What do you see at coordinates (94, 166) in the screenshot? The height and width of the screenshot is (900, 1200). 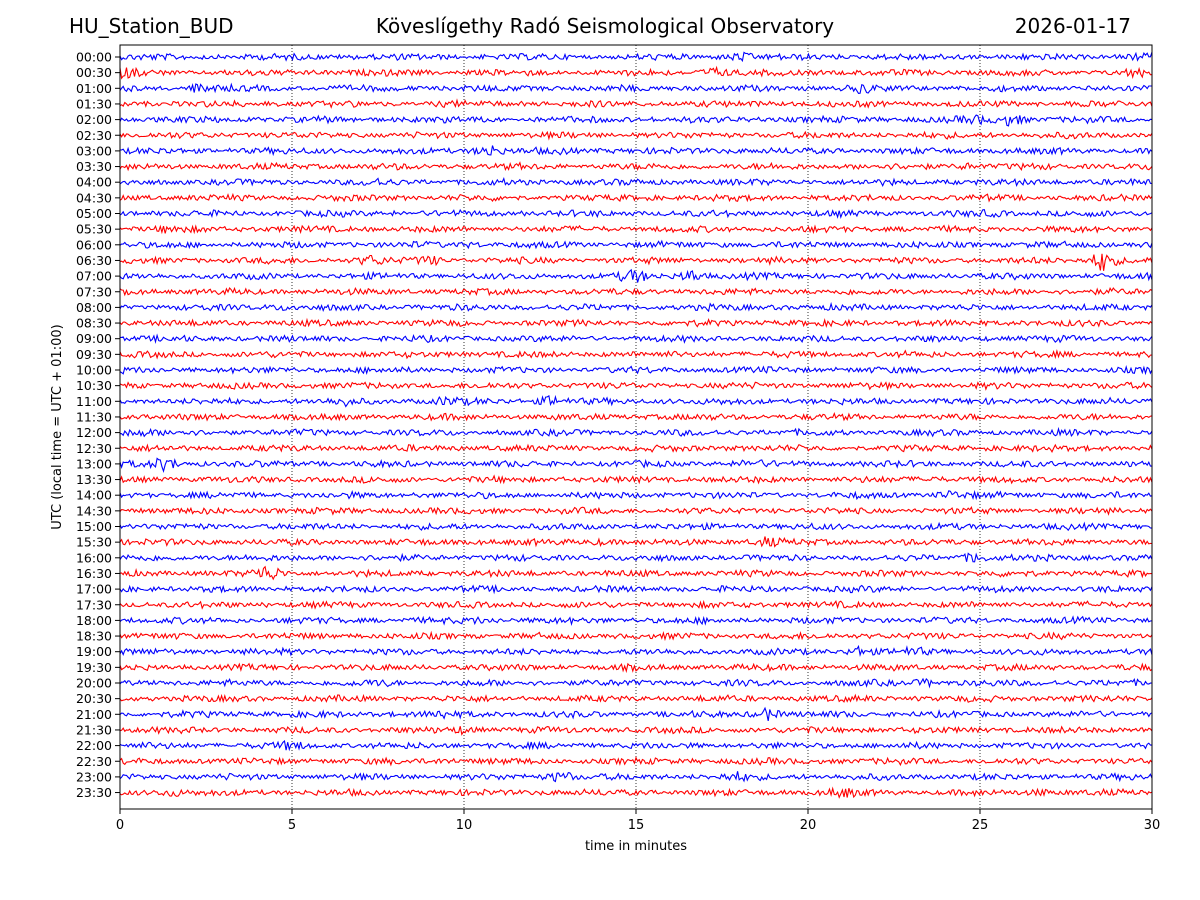 I see `y-tick-label: 03:30` at bounding box center [94, 166].